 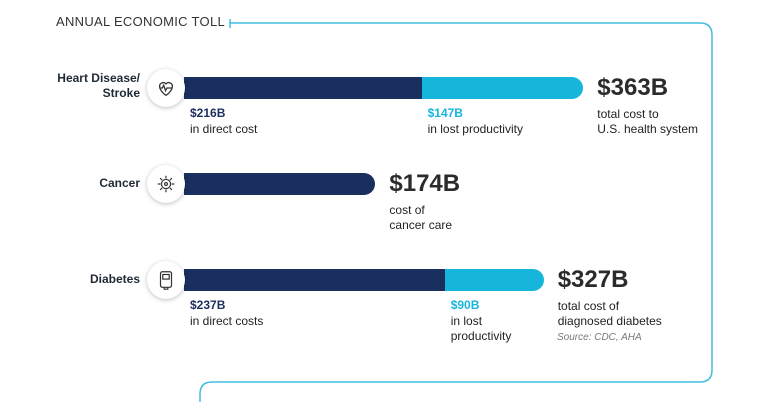 I want to click on glucose-meter-icon, so click(x=166, y=280).